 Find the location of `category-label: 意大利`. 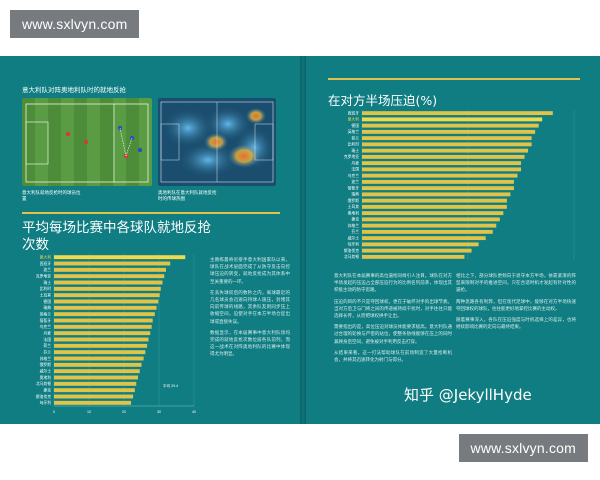

category-label: 意大利 is located at coordinates (354, 119).